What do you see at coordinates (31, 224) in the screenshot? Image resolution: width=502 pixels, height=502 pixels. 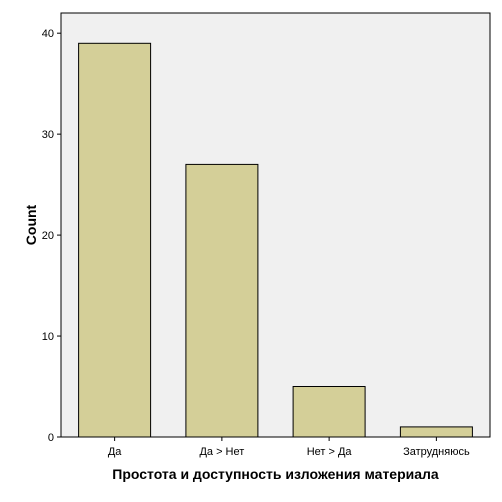 I see `y-axis-title: Count` at bounding box center [31, 224].